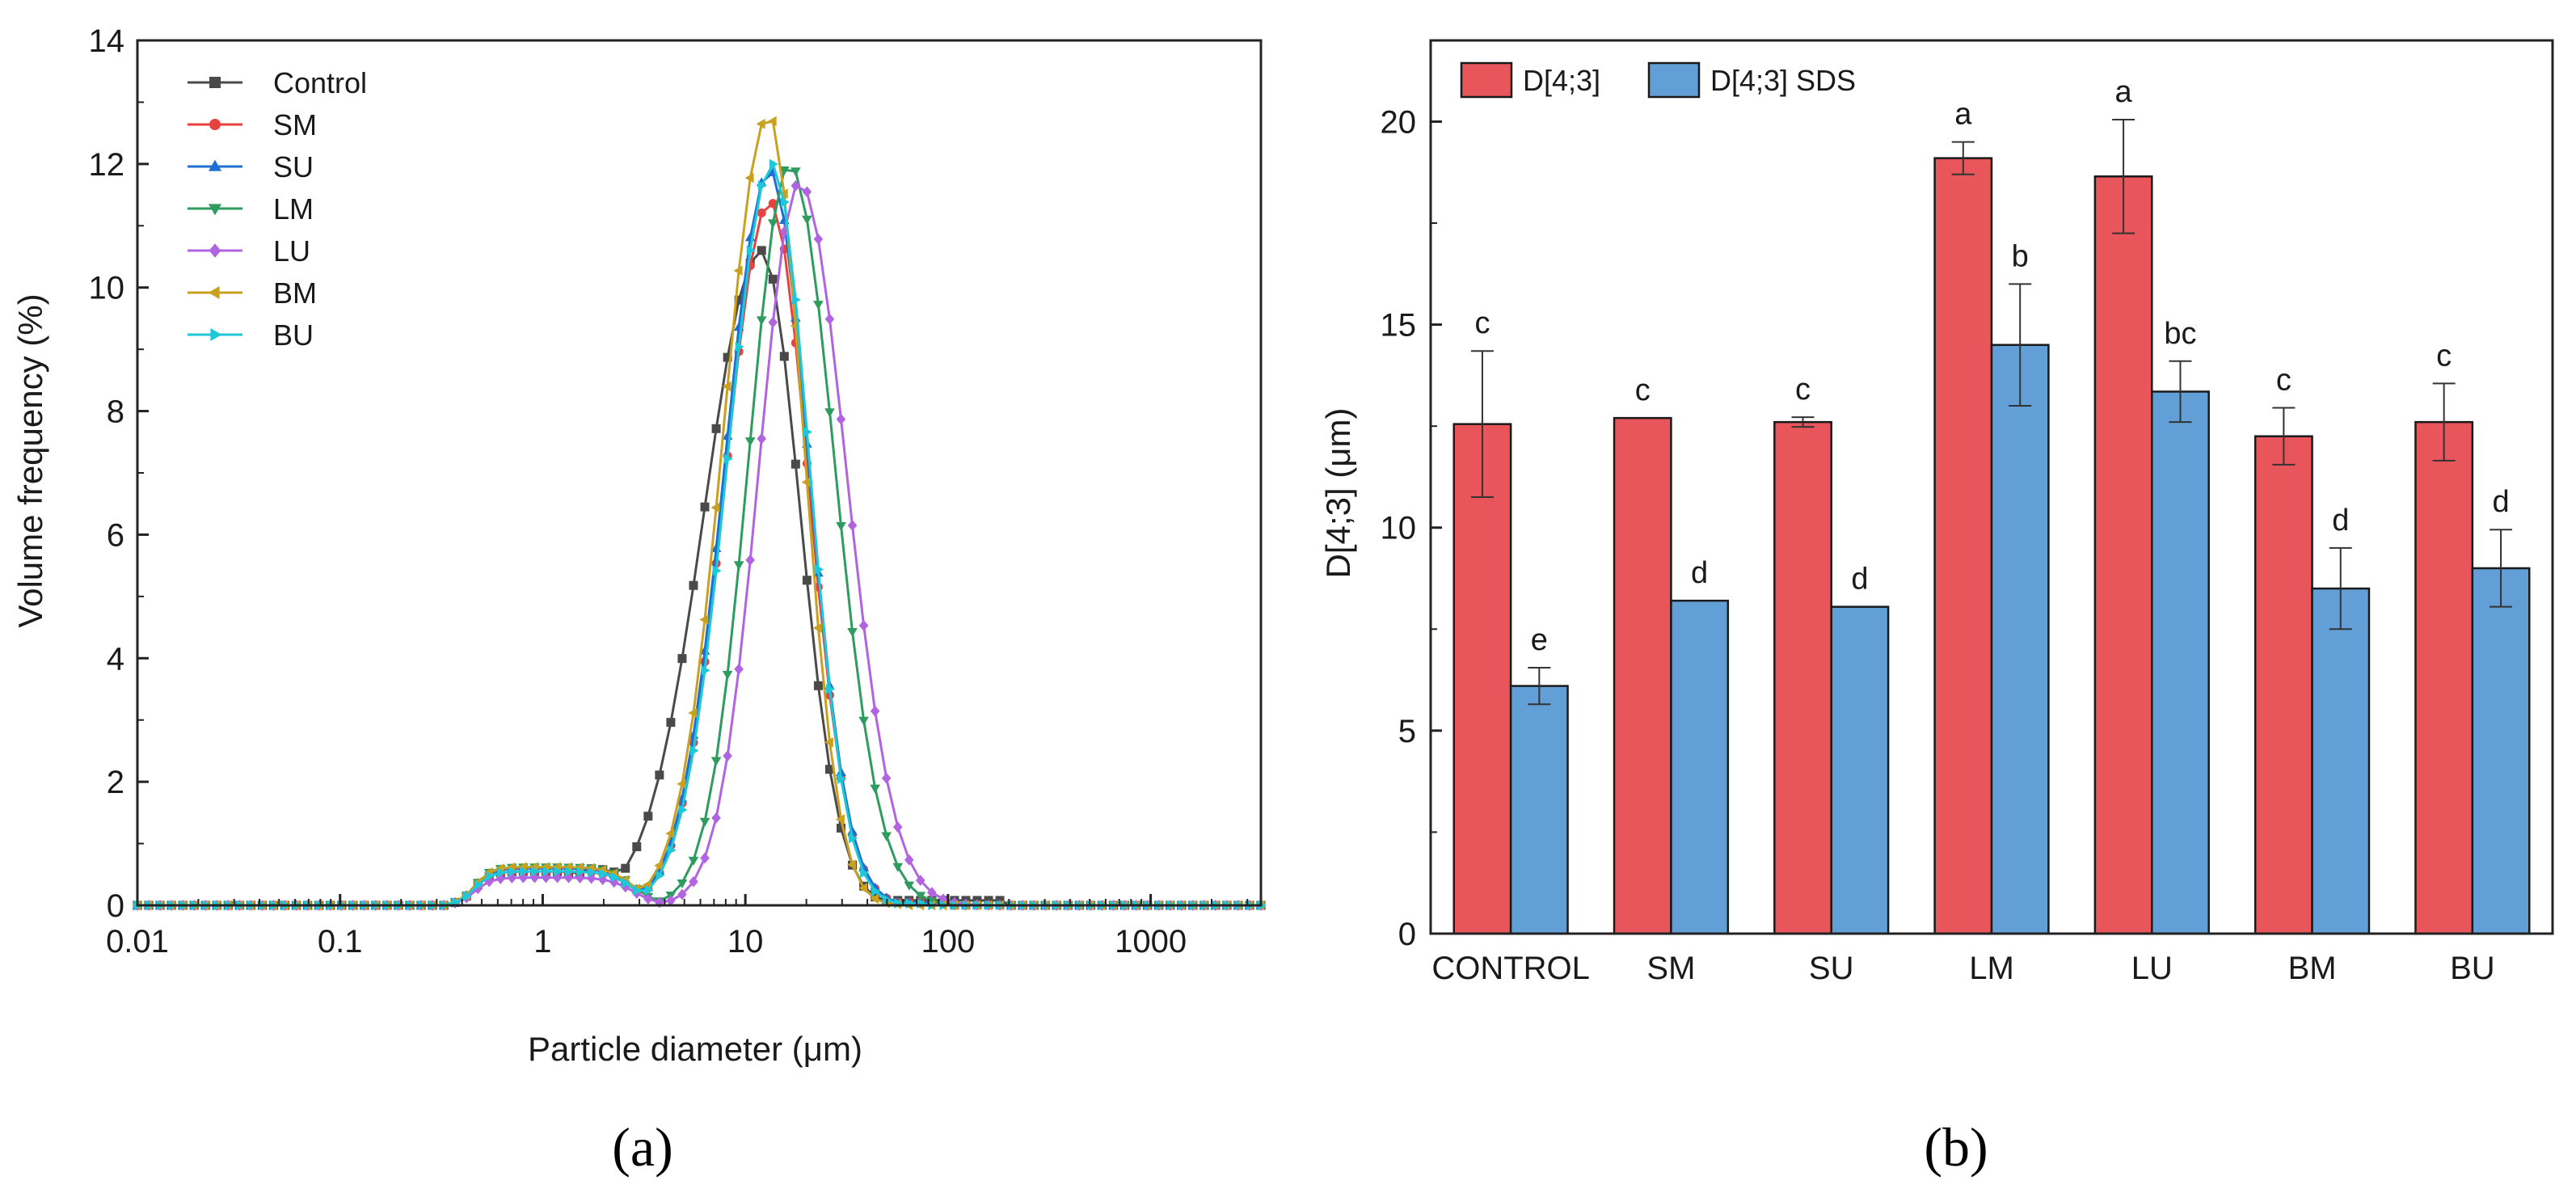 This screenshot has height=1202, width=2576. I want to click on x-tick-label: LM, so click(1991, 968).